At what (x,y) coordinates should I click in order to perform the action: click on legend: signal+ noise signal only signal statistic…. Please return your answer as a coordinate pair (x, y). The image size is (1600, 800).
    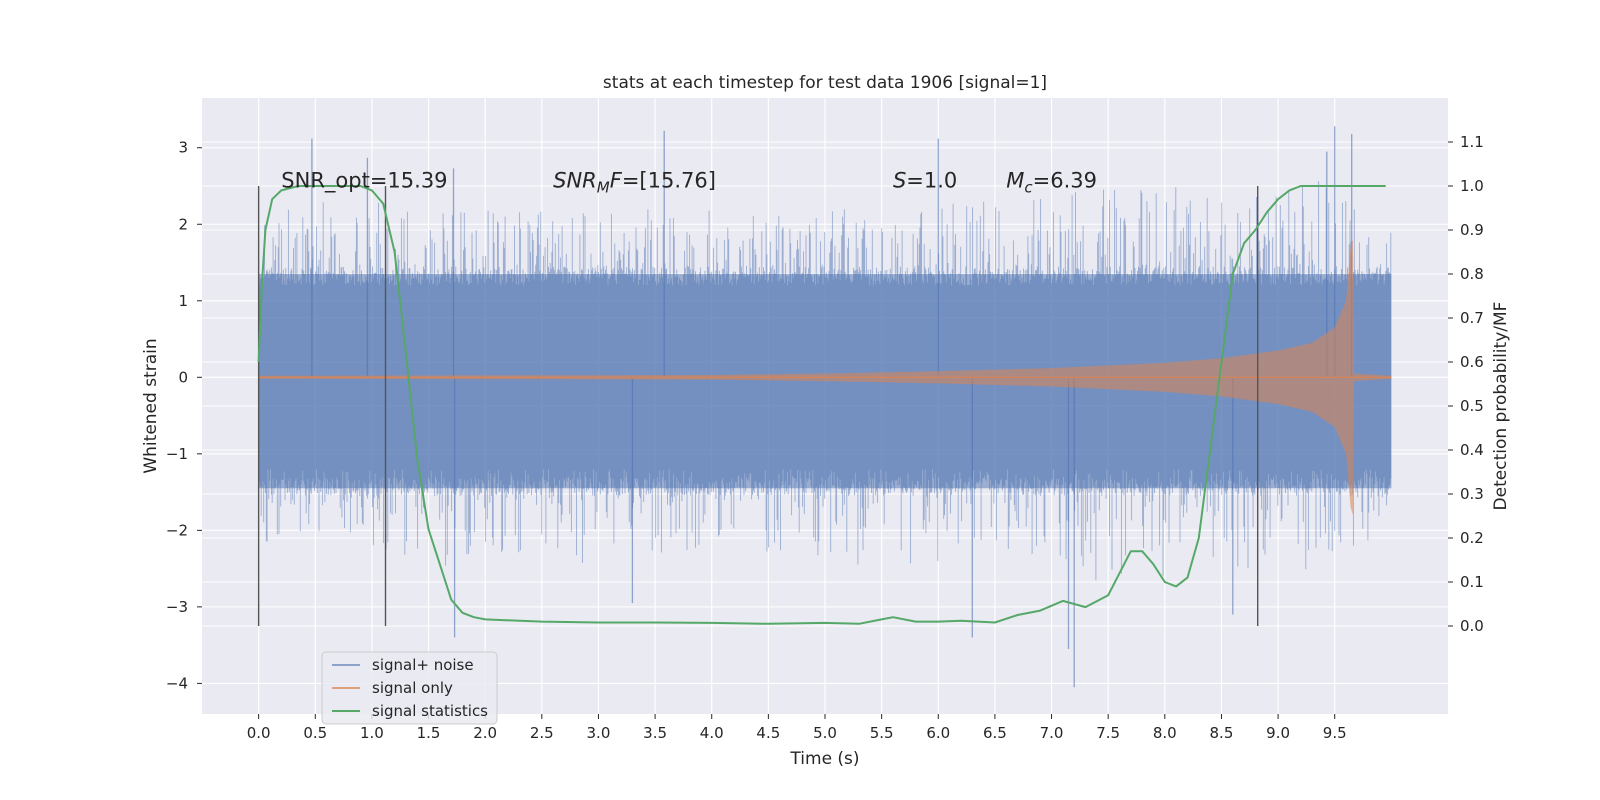
    Looking at the image, I should click on (409, 688).